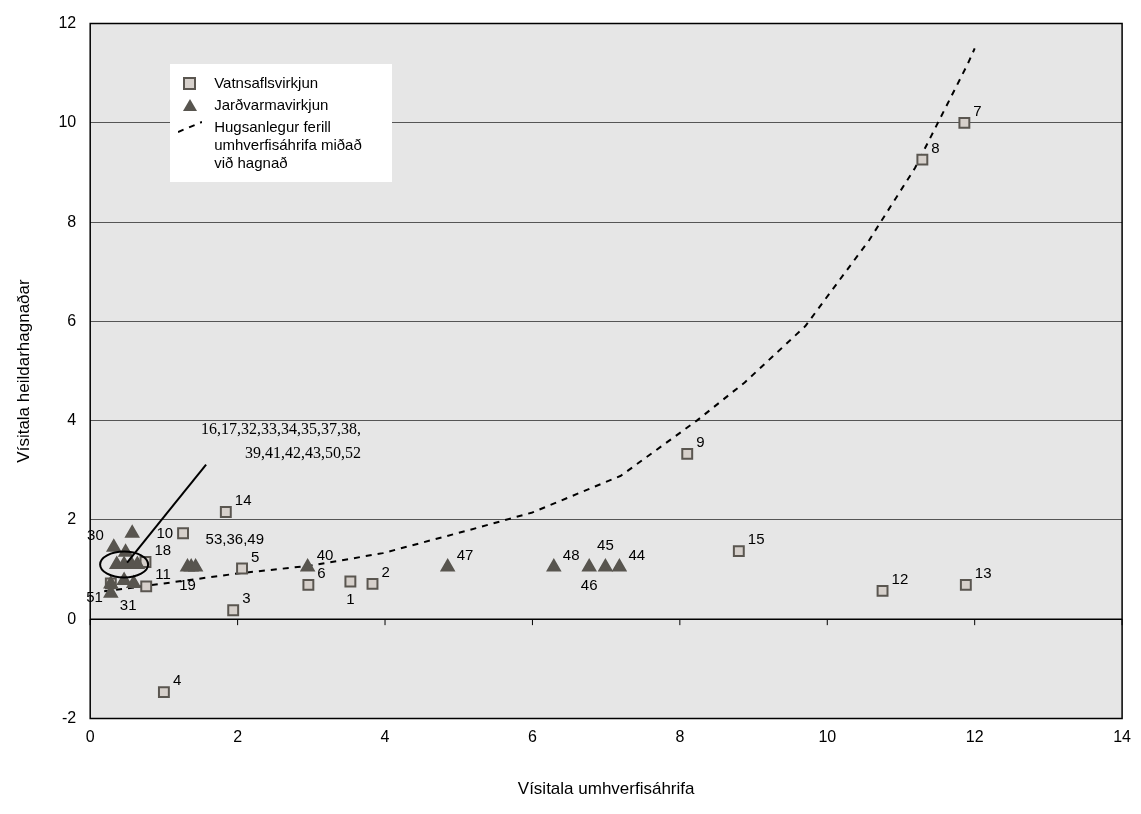 The width and height of the screenshot is (1141, 814). Describe the element at coordinates (72, 221) in the screenshot. I see `y-tick-label: 8` at that location.